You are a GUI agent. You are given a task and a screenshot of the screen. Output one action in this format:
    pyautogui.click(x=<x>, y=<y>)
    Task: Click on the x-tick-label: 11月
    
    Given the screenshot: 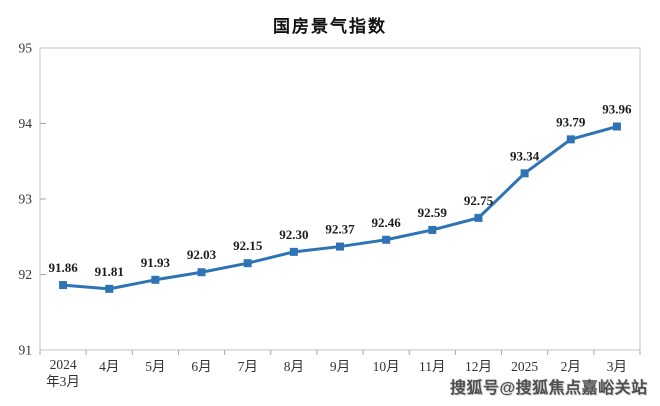 What is the action you would take?
    pyautogui.click(x=432, y=366)
    